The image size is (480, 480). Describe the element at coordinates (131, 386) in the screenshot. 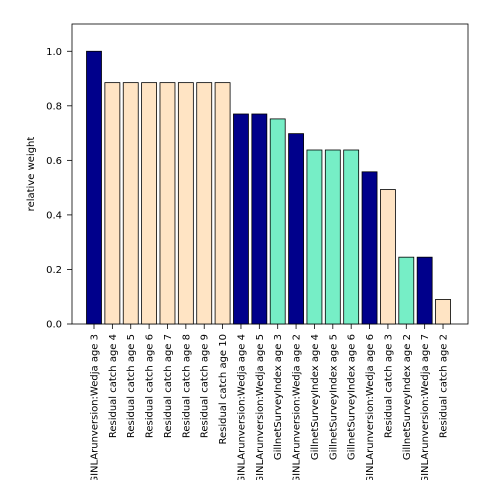

I see `x-tick-label: Residual catch age 5` at that location.